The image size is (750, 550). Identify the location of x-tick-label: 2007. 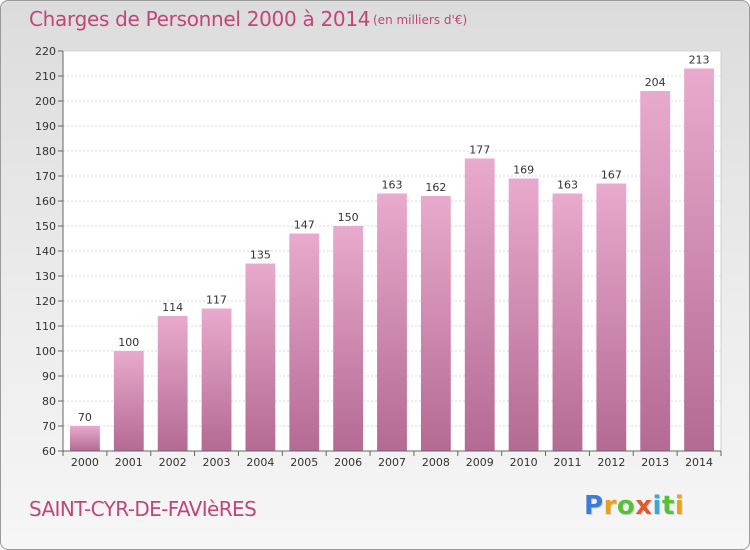
(392, 462).